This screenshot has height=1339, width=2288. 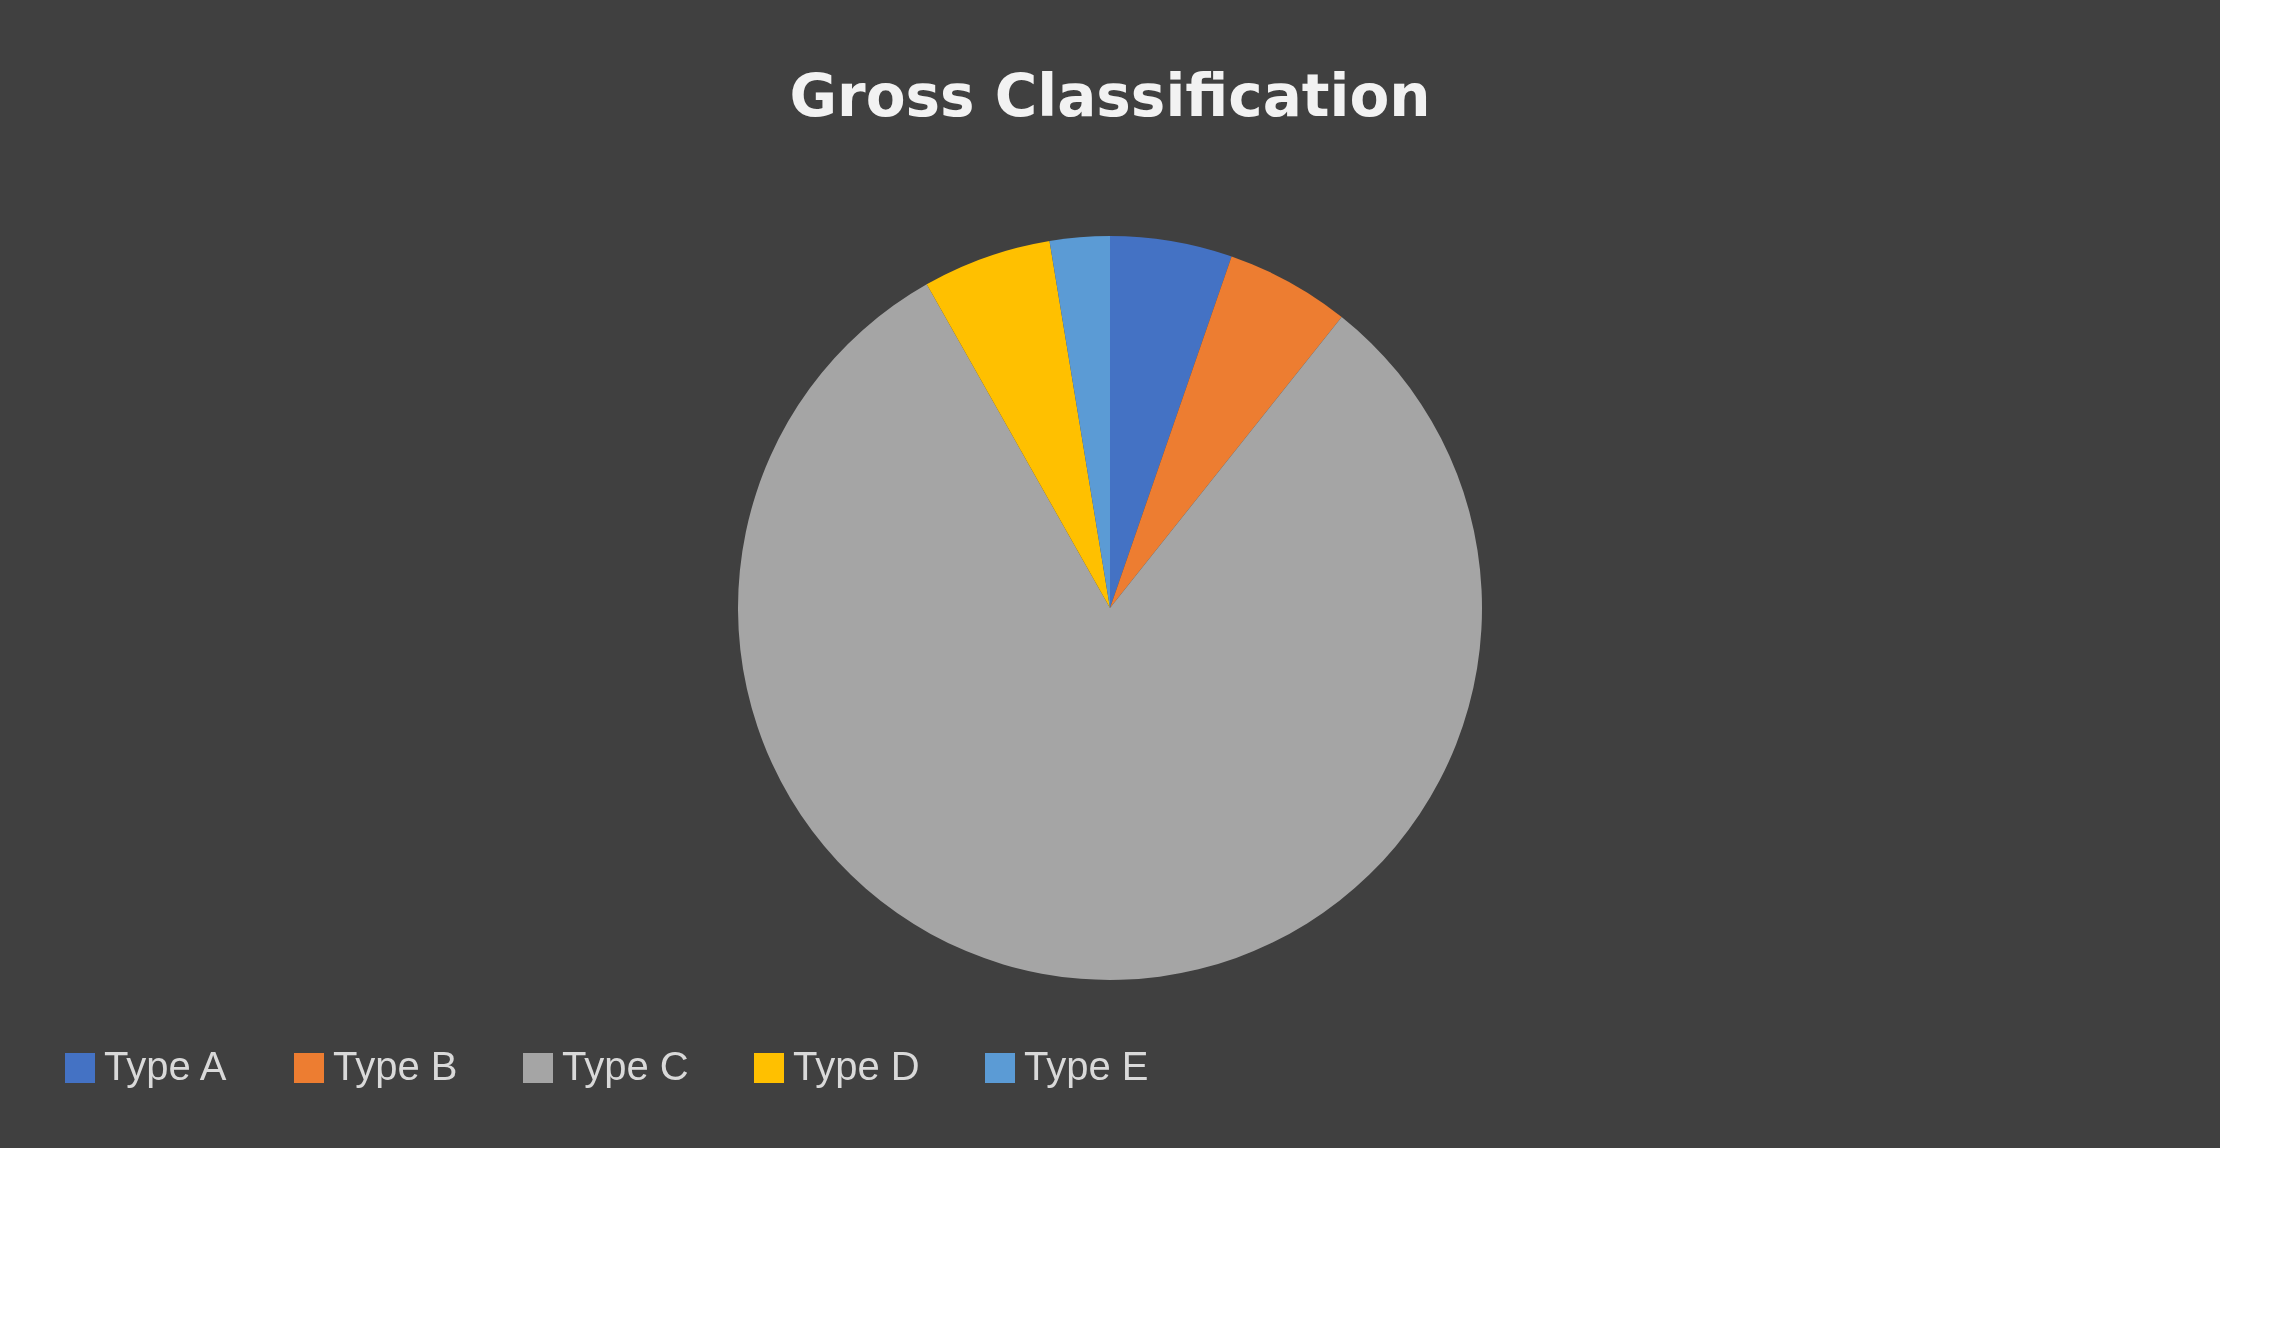 I want to click on legend-label: Type D, so click(x=856, y=1066).